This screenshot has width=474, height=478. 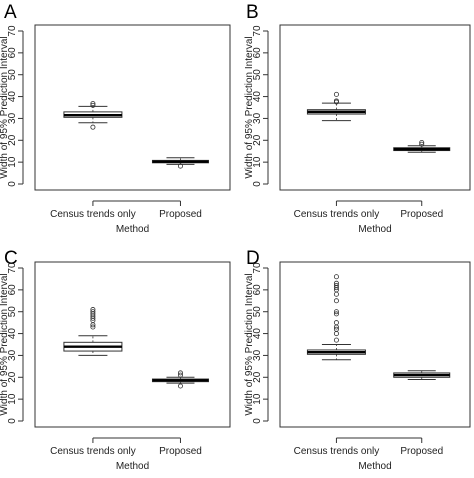 I want to click on panel-letter: A, so click(x=10, y=12).